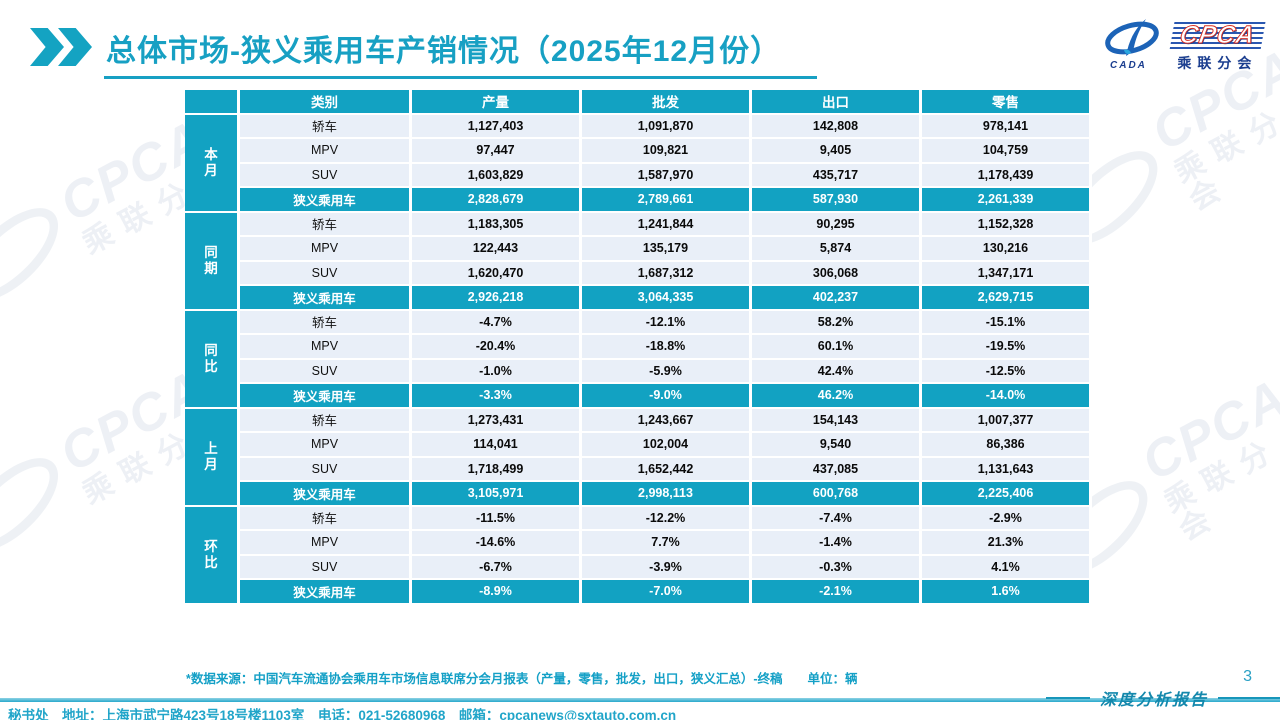 Image resolution: width=1280 pixels, height=720 pixels. What do you see at coordinates (1007, 396) in the screenshot?
I see `value-cell: -14.0%` at bounding box center [1007, 396].